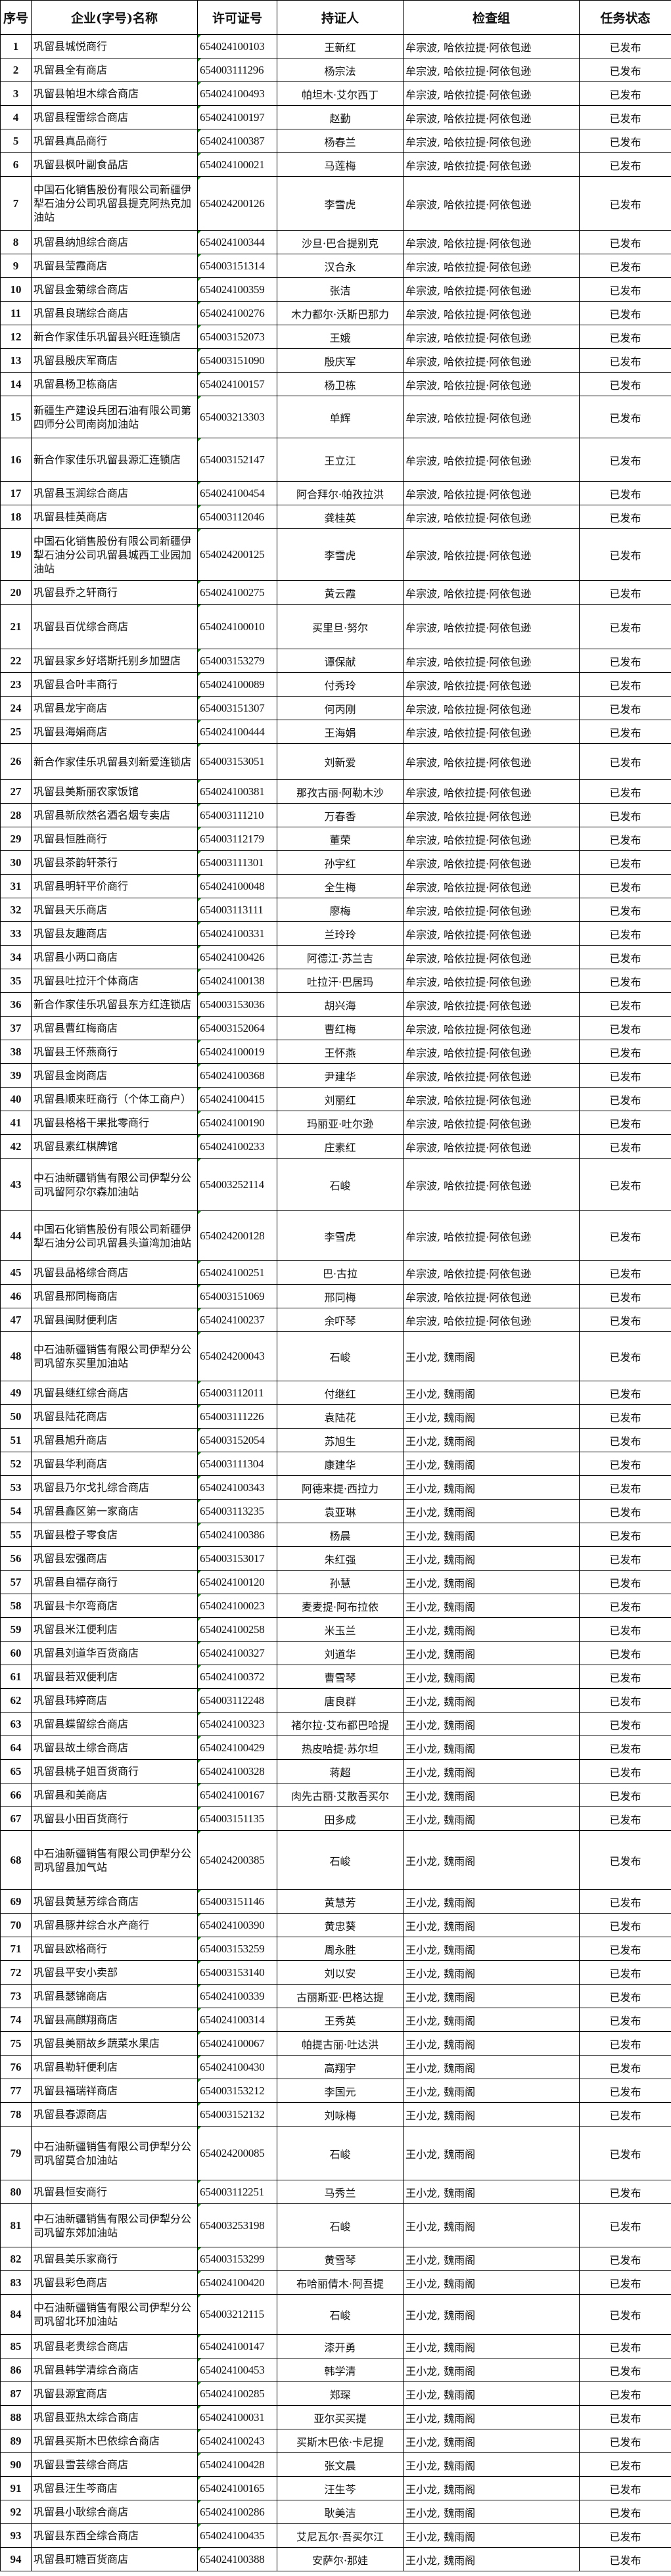  What do you see at coordinates (16, 2114) in the screenshot?
I see `row-seq: 78` at bounding box center [16, 2114].